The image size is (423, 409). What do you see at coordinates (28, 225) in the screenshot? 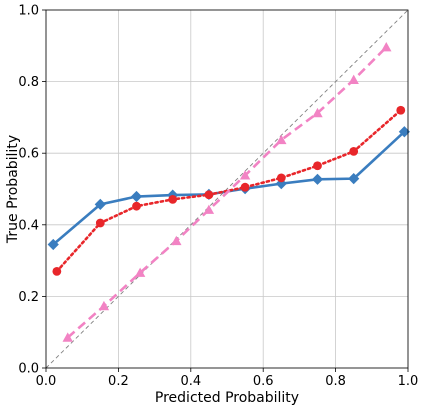
I see `y-tick-label: 0.4` at bounding box center [28, 225].